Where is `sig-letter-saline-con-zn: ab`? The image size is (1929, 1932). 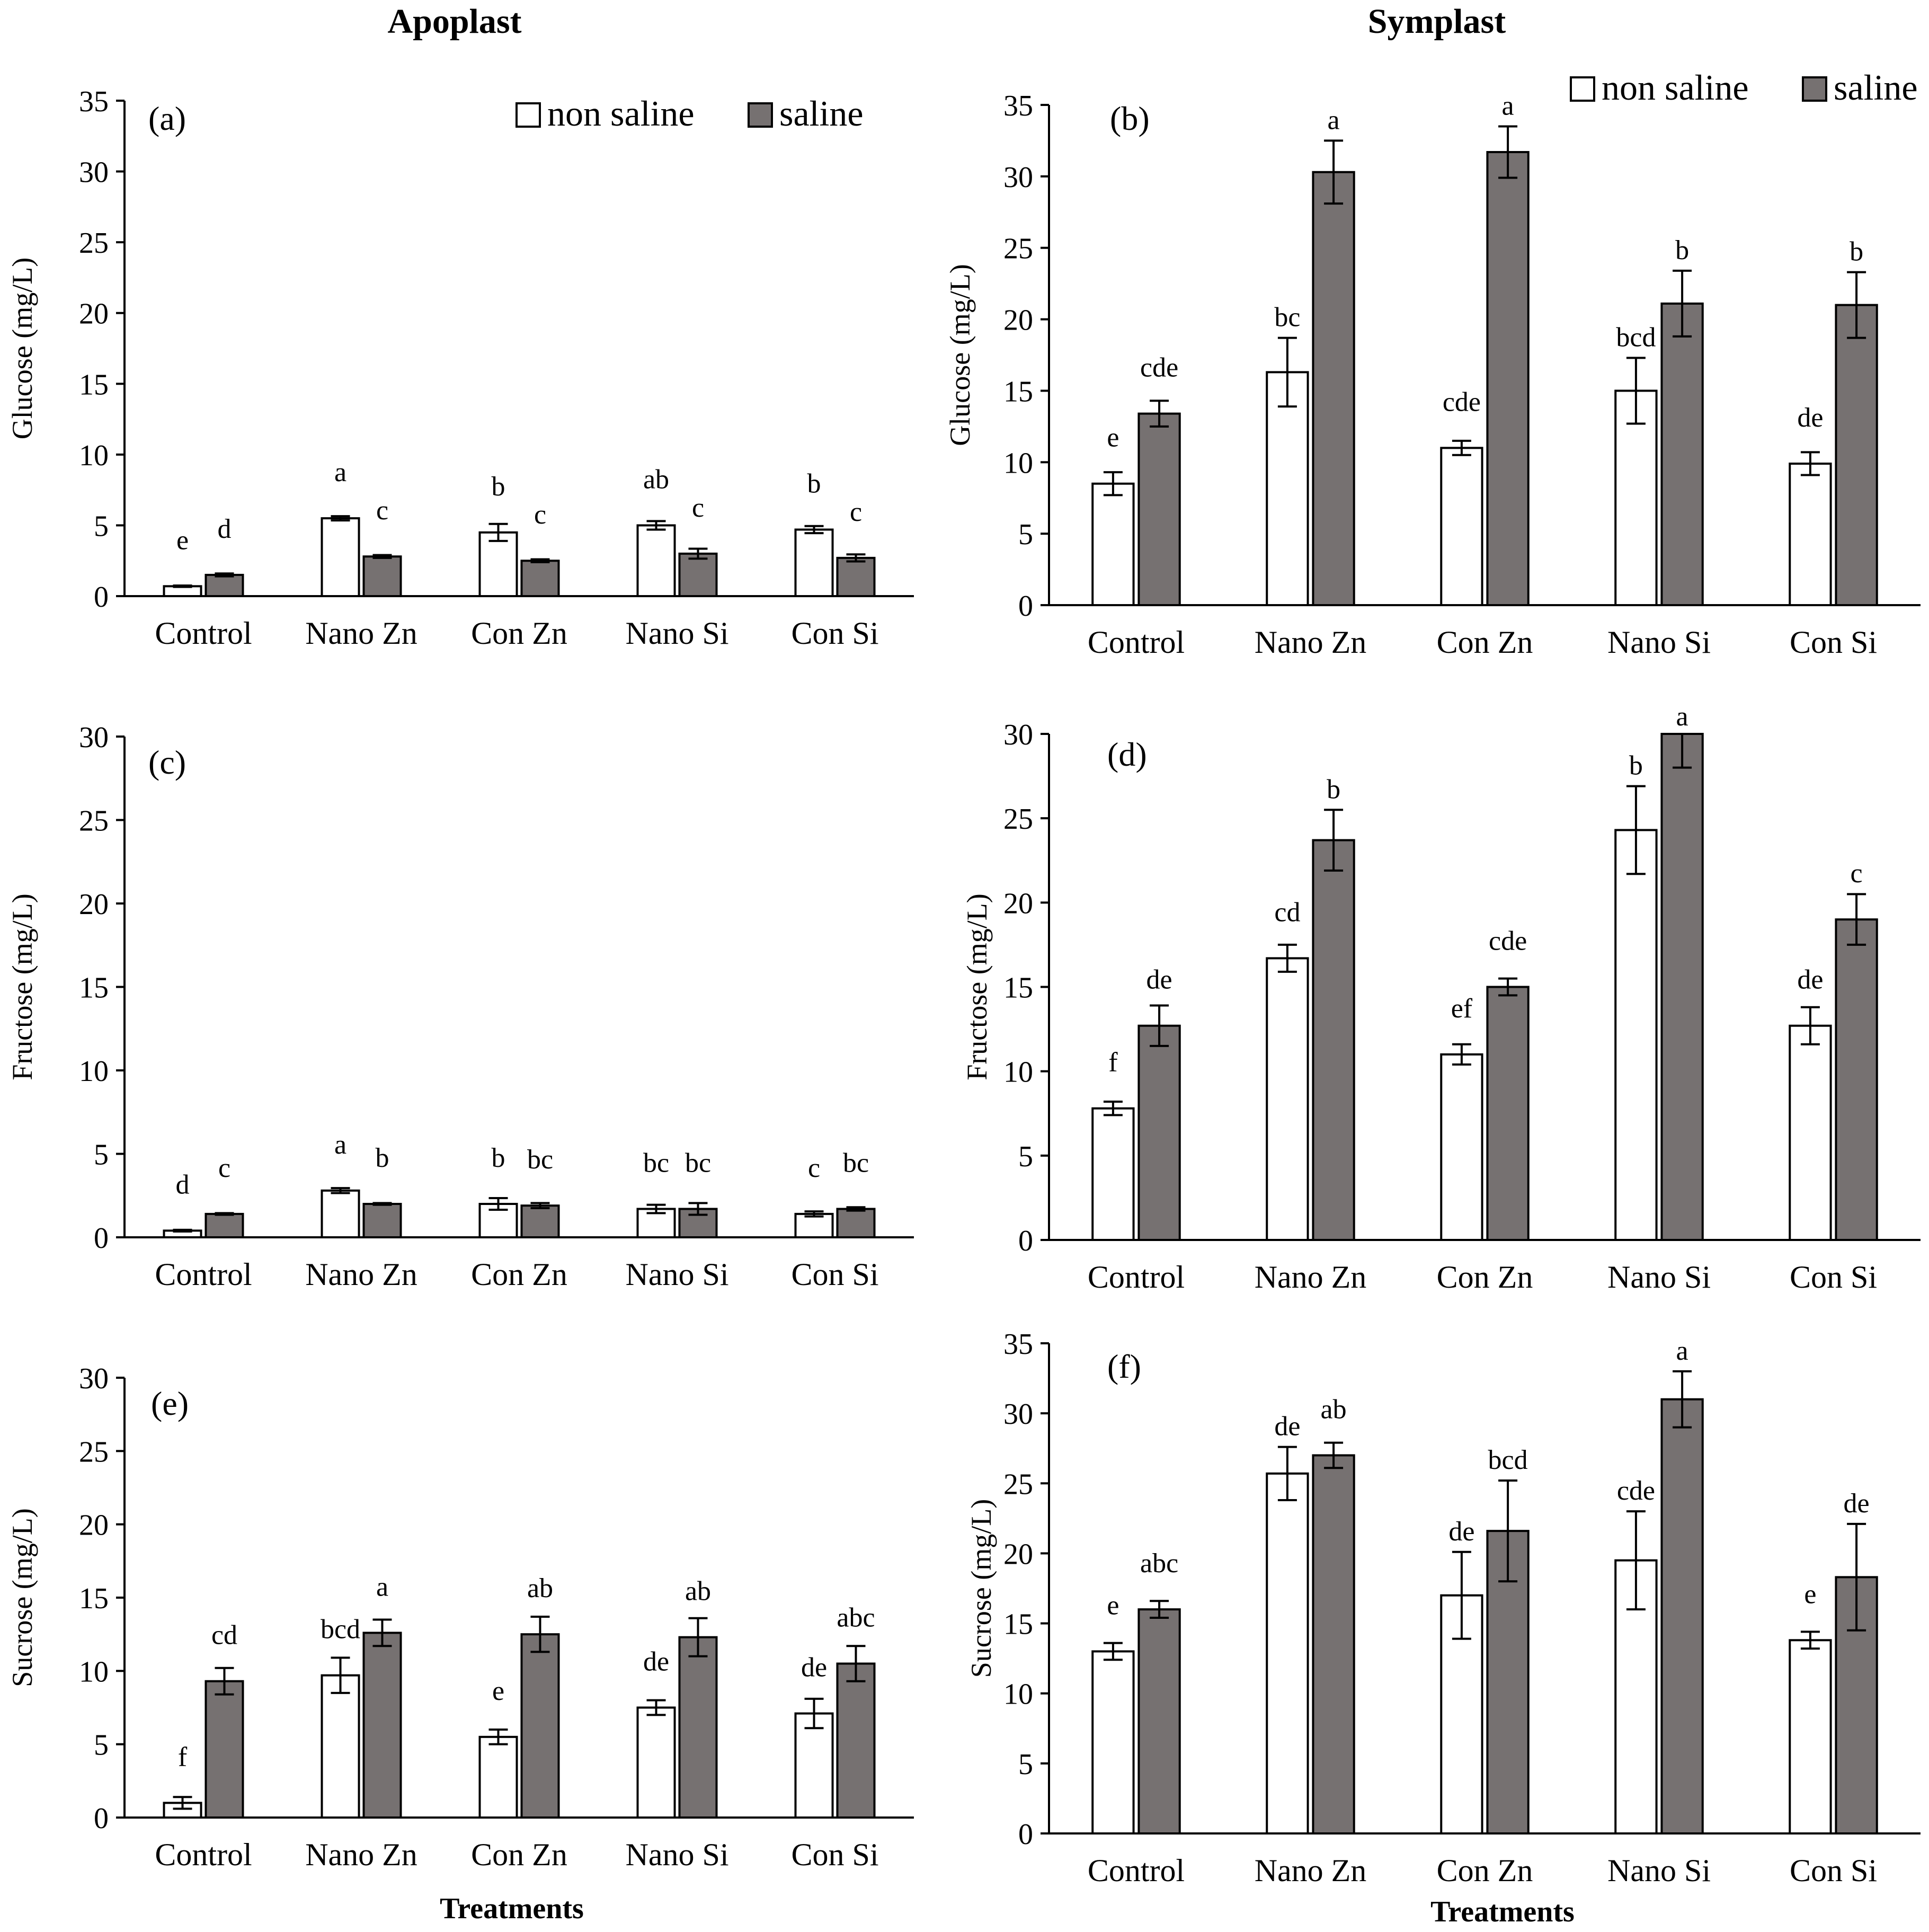
sig-letter-saline-con-zn: ab is located at coordinates (540, 1588).